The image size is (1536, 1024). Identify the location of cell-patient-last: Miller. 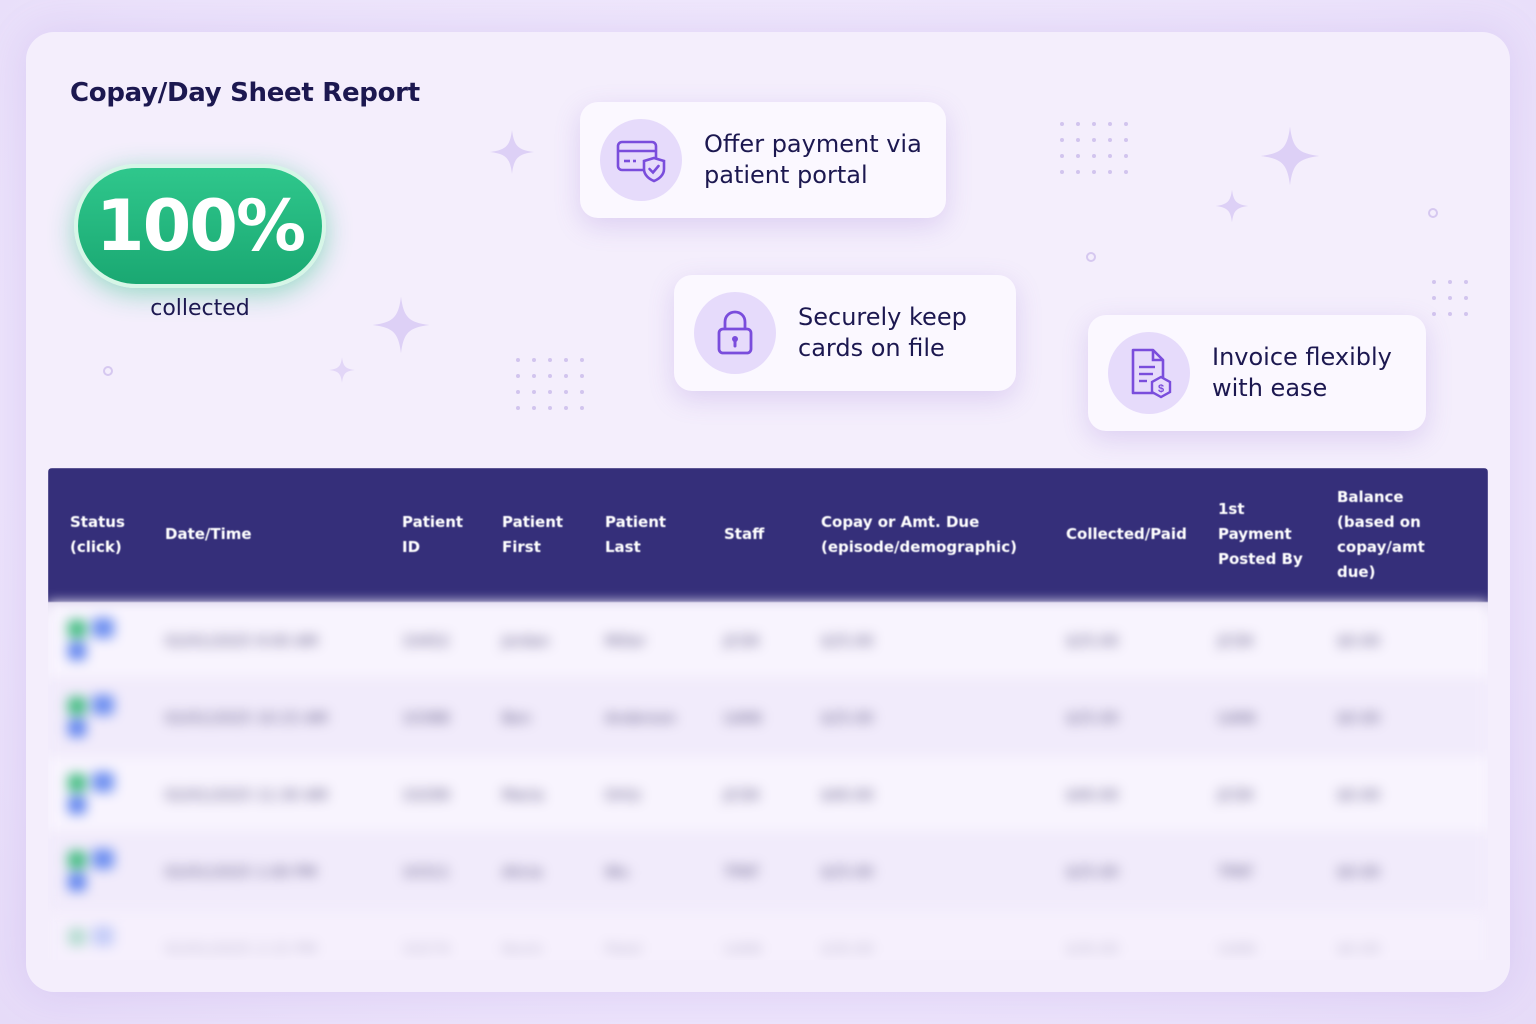
(625, 641).